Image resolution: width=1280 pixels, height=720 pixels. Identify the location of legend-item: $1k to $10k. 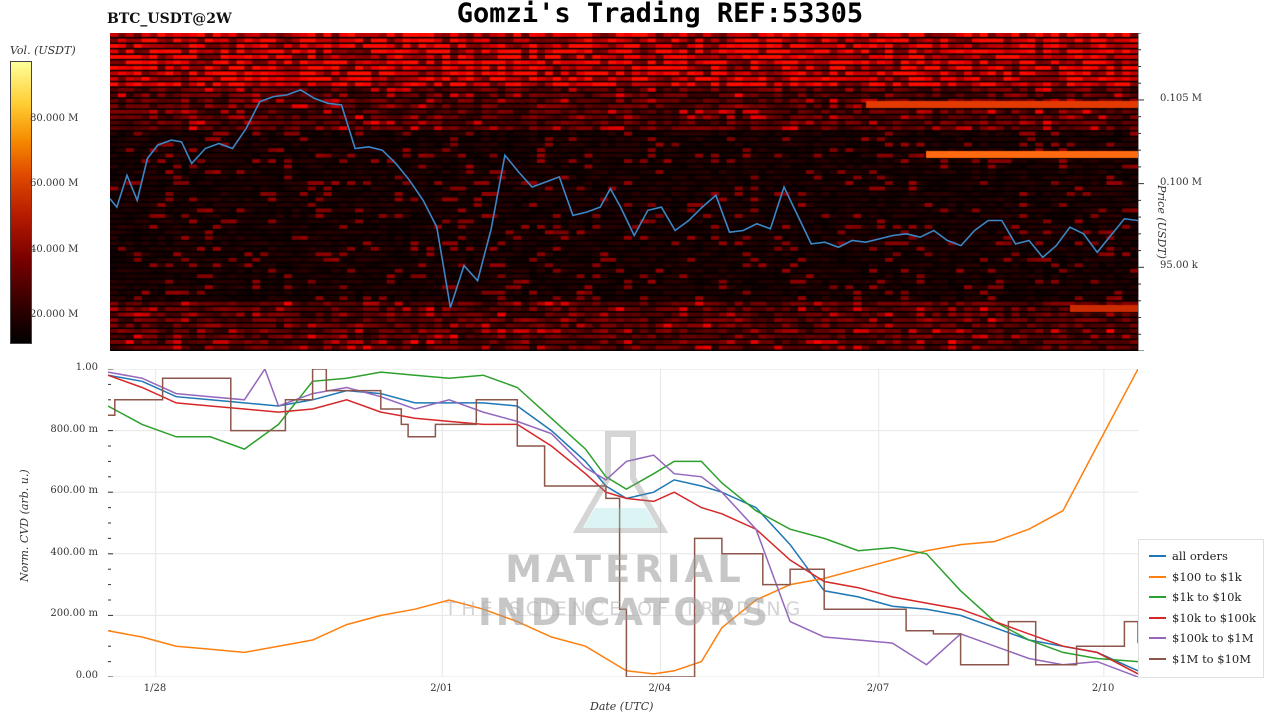
(1195, 597).